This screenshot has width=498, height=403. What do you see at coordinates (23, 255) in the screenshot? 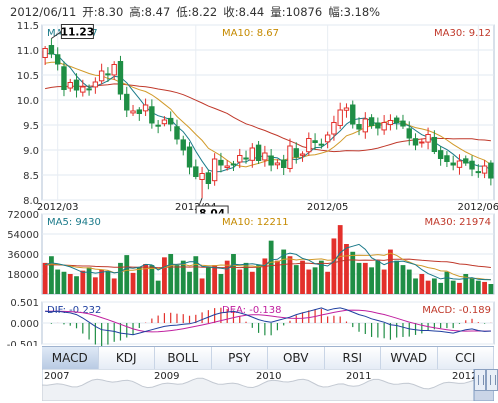
I see `y-tick-label: 36000` at bounding box center [23, 255].